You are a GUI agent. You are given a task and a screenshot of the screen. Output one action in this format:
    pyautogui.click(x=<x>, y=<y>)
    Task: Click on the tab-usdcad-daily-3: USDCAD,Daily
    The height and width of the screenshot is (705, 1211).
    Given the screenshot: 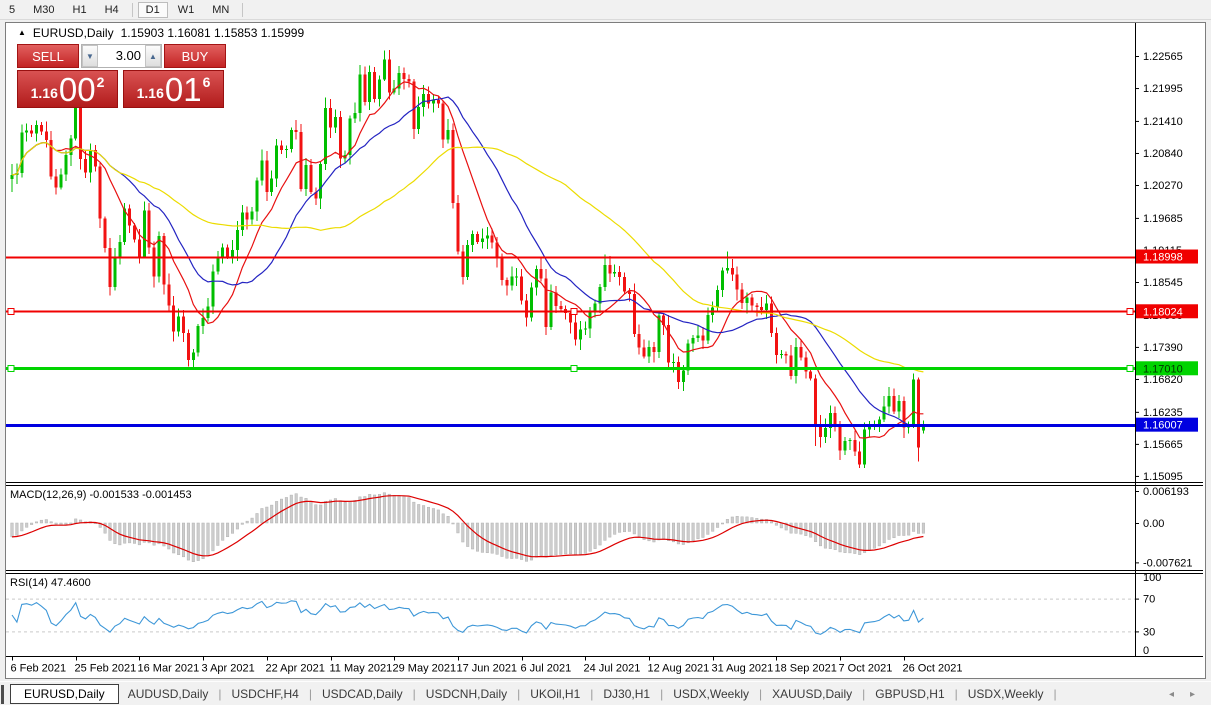 What is the action you would take?
    pyautogui.click(x=362, y=694)
    